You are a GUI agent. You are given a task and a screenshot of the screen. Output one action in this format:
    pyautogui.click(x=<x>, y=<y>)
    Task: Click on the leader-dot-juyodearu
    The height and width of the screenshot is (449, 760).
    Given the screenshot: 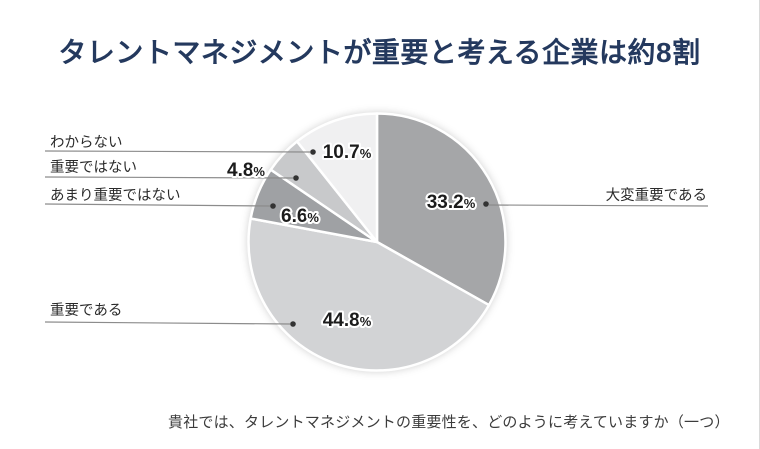 What is the action you would take?
    pyautogui.click(x=293, y=324)
    